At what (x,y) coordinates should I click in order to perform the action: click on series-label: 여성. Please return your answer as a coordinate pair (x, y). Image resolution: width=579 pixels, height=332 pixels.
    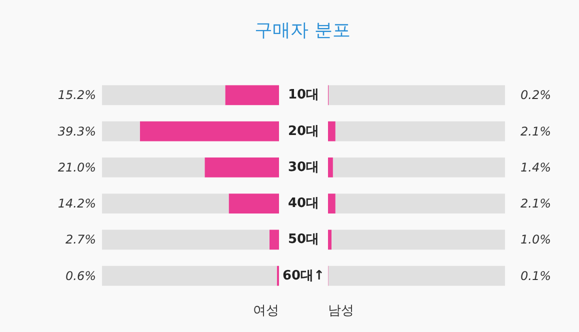
    Looking at the image, I should click on (266, 311).